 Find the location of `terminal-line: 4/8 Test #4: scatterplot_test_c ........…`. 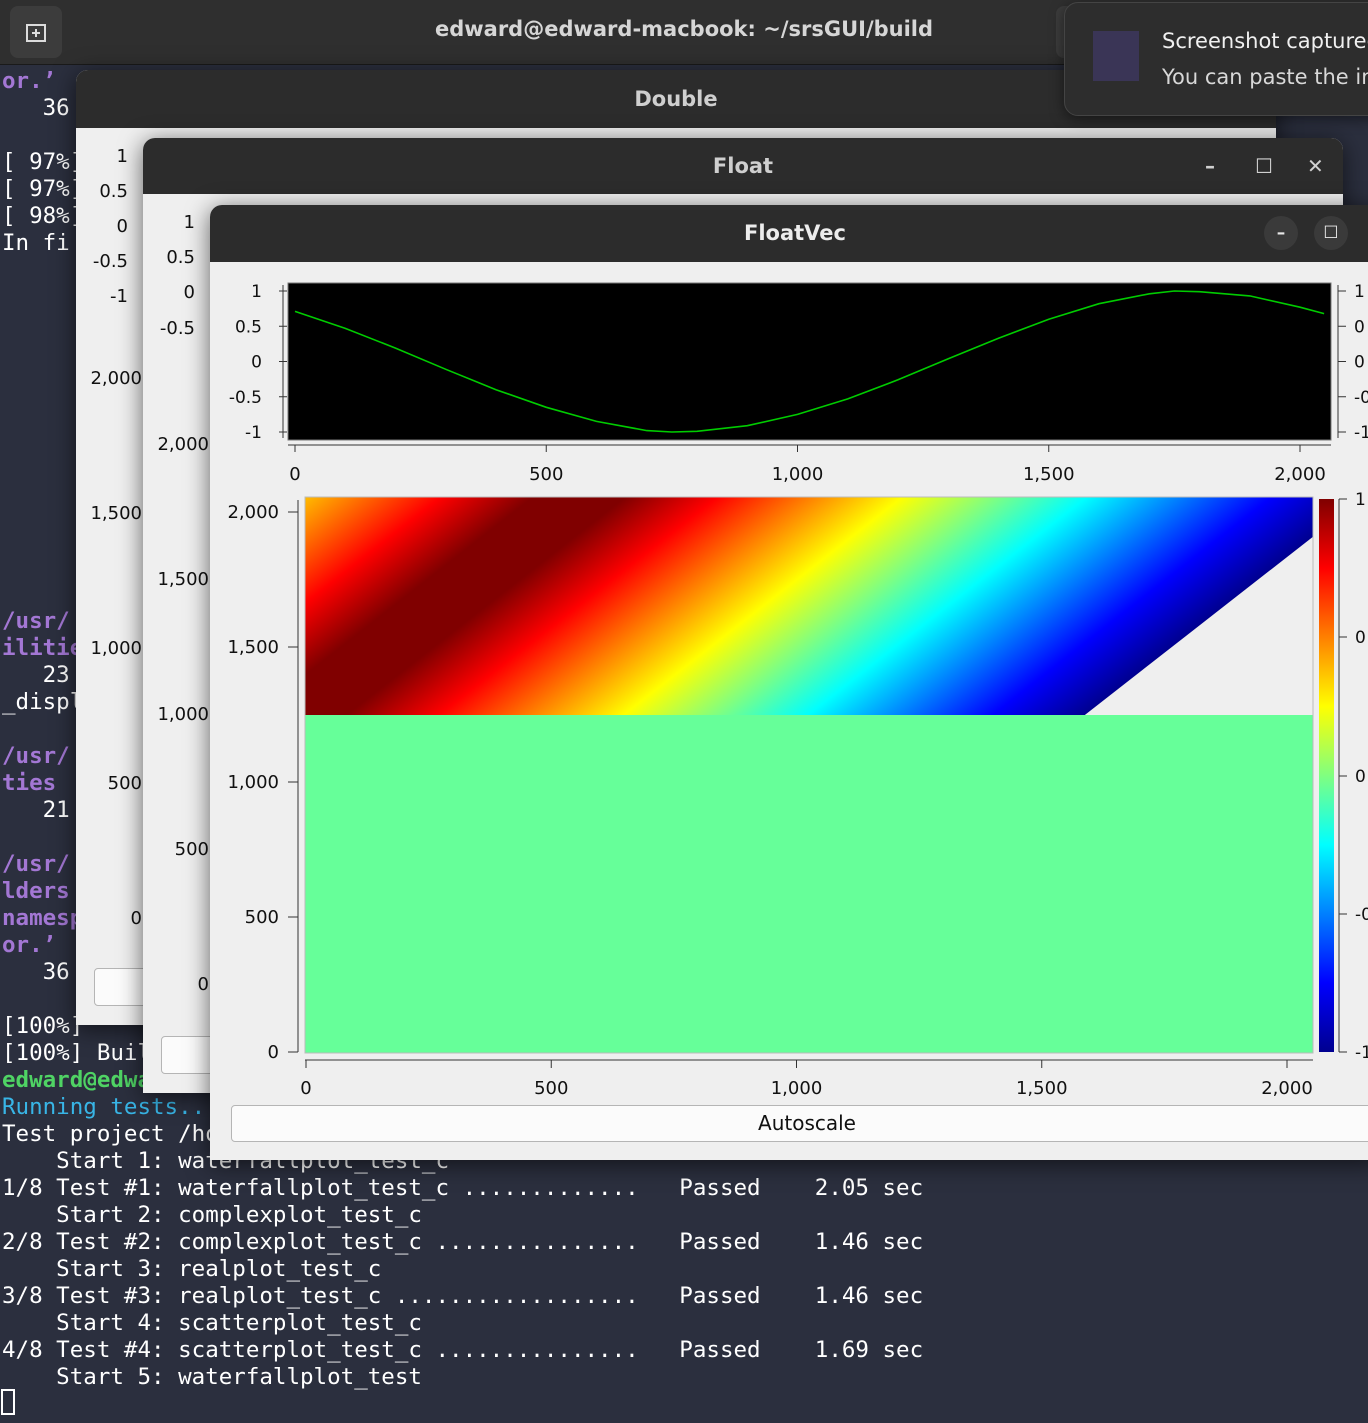

terminal-line: 4/8 Test #4: scatterplot_test_c ........… is located at coordinates (463, 1350).